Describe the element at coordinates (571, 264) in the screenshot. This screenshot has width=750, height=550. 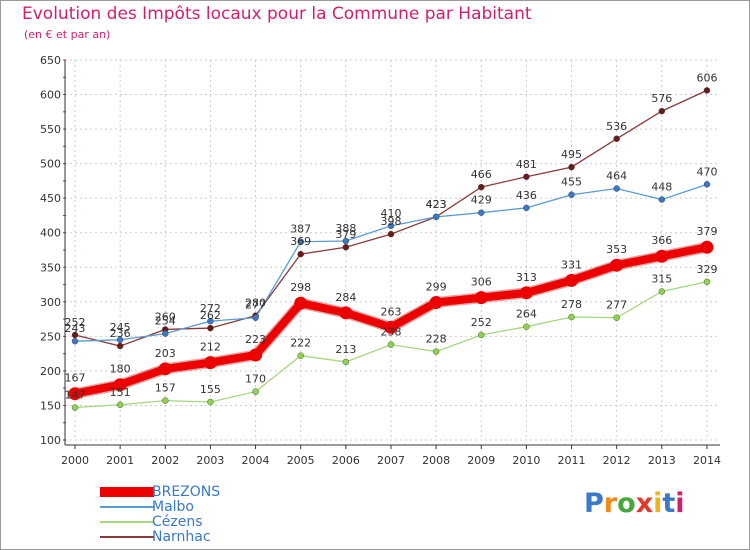
I see `data-label-brezons: 331` at that location.